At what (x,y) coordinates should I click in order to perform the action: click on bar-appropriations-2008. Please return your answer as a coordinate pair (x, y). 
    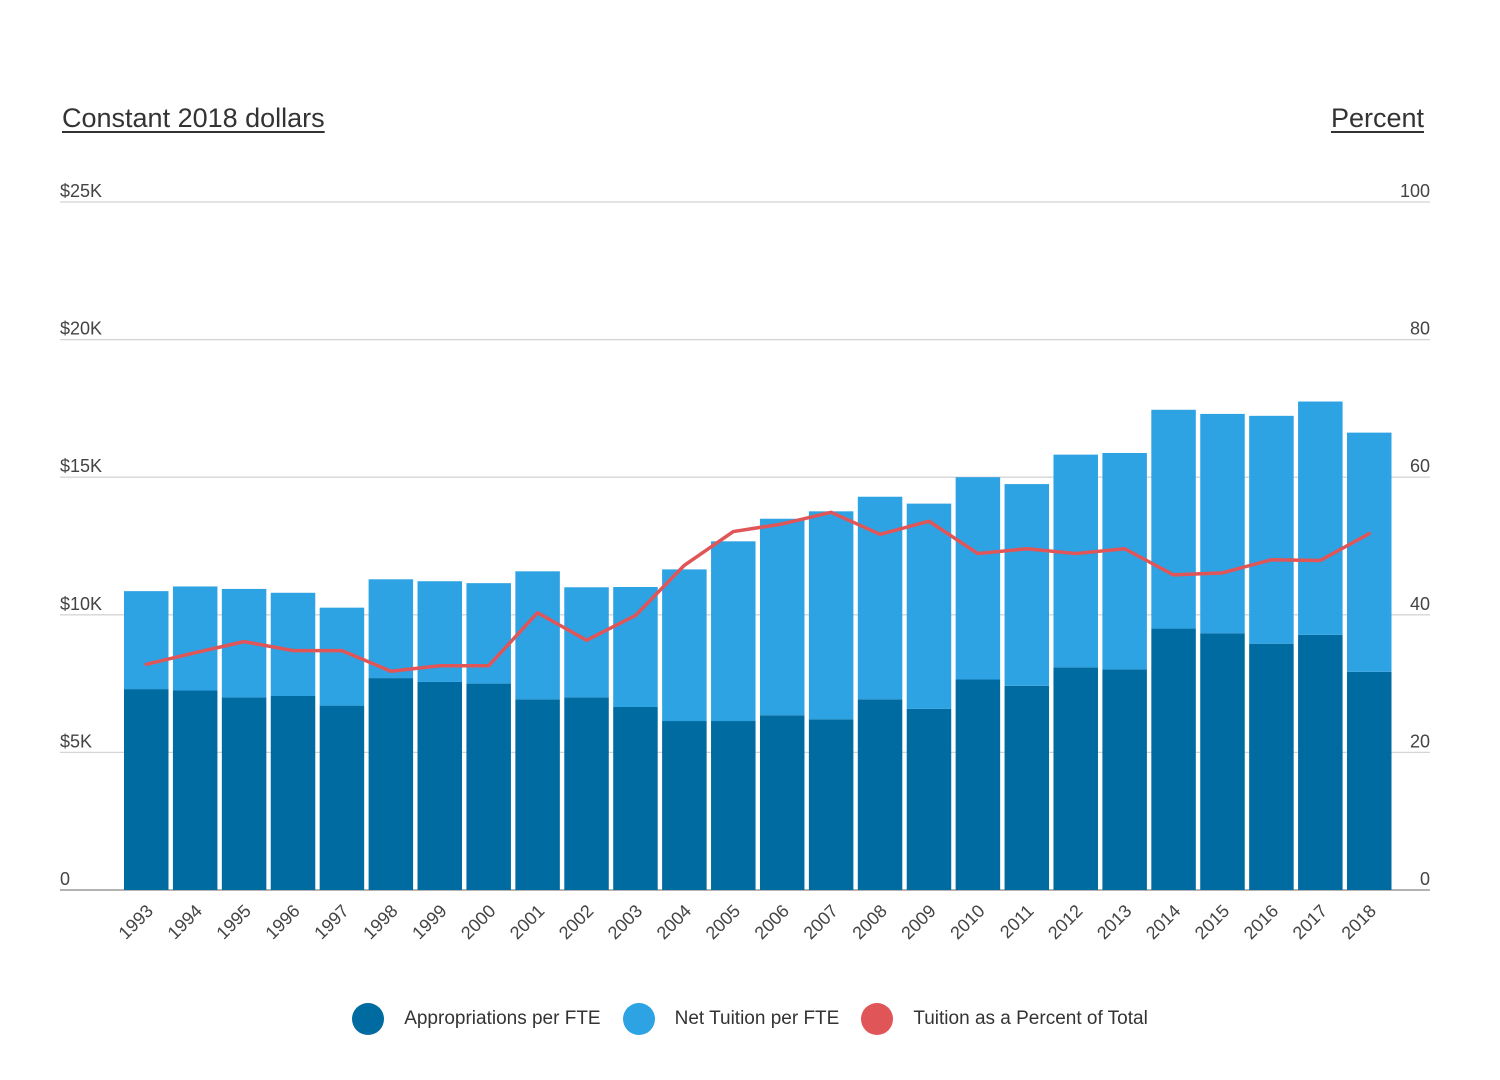
    Looking at the image, I should click on (880, 794).